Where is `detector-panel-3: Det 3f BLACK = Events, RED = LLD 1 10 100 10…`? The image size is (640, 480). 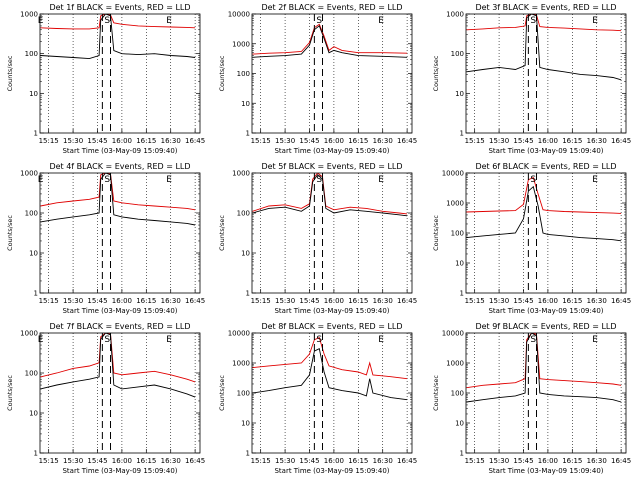
detector-panel-3: Det 3f BLACK = Events, RED = LLD 1 10 100 10… is located at coordinates (531, 79).